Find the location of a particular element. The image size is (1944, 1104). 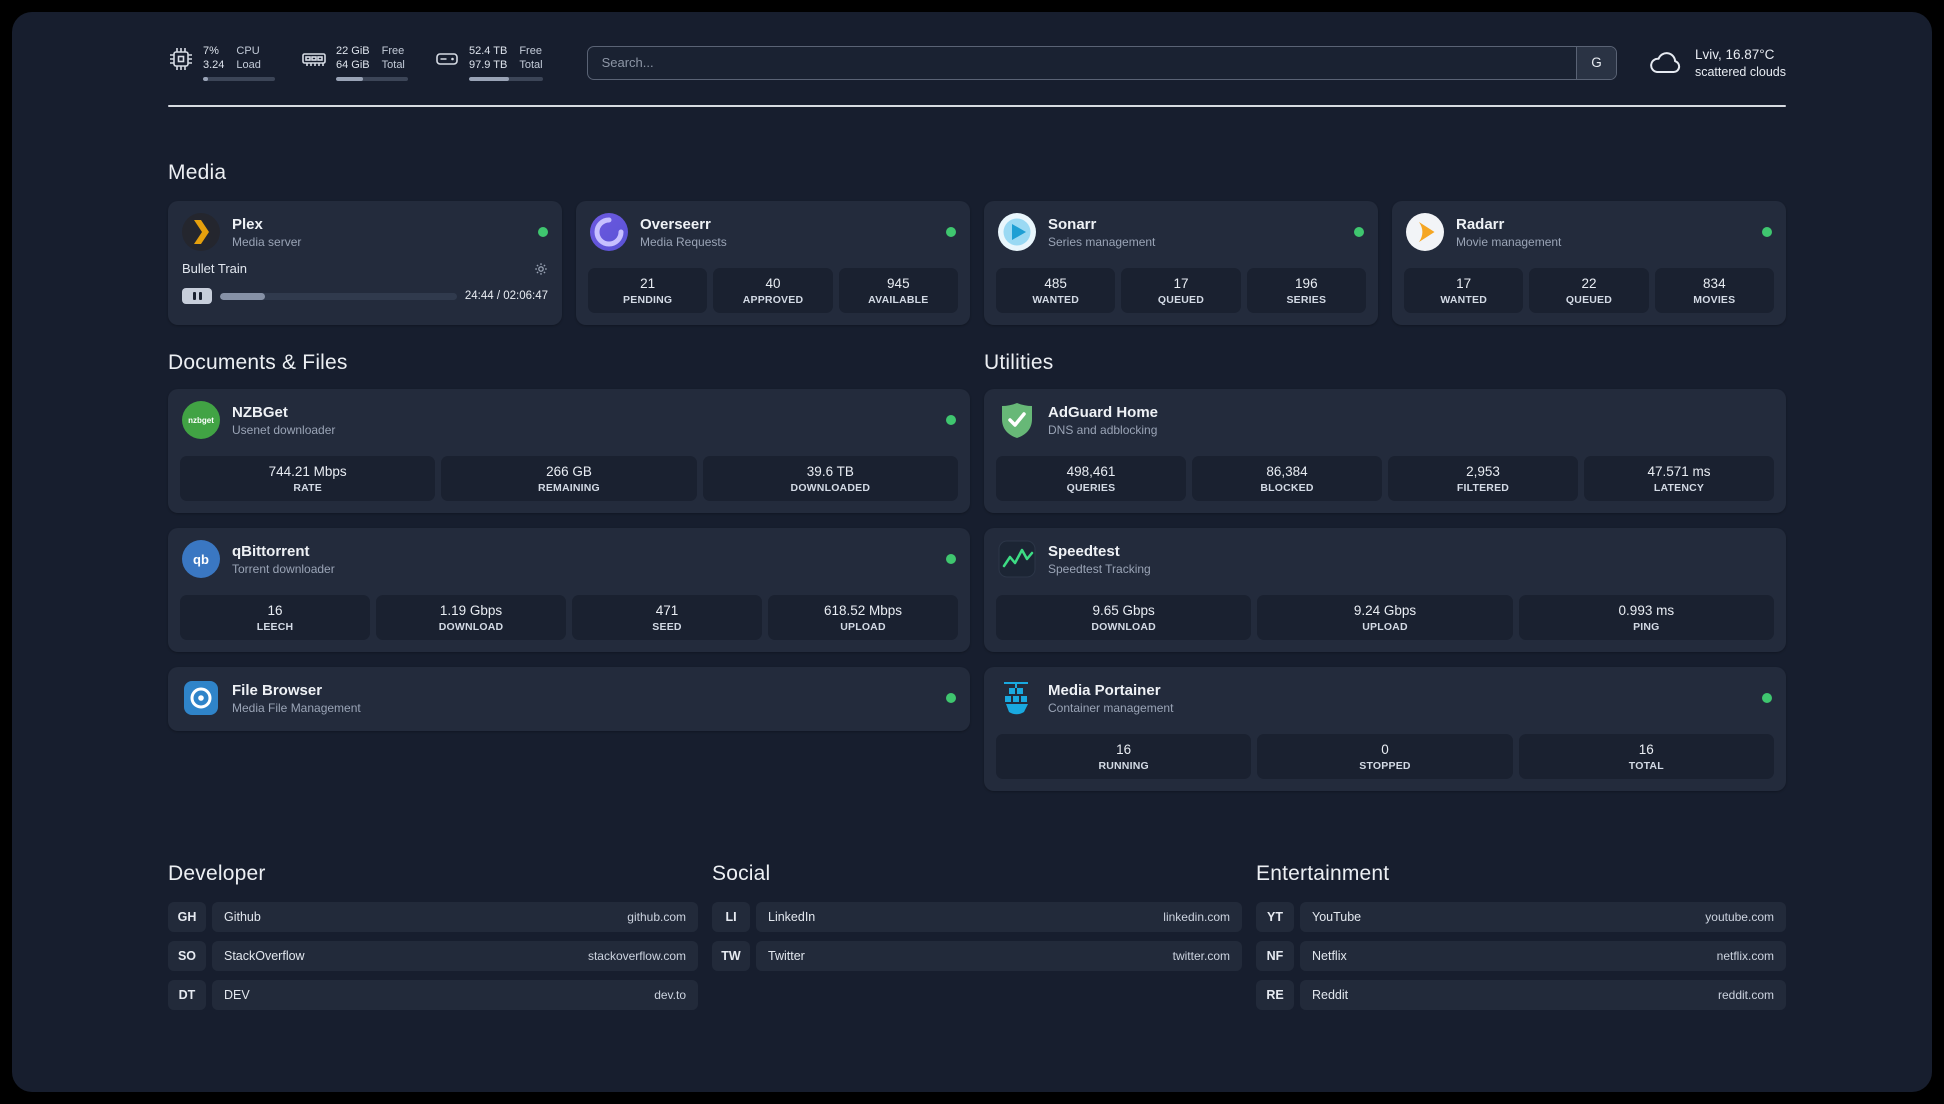

bookmark-url: github.com is located at coordinates (656, 917).